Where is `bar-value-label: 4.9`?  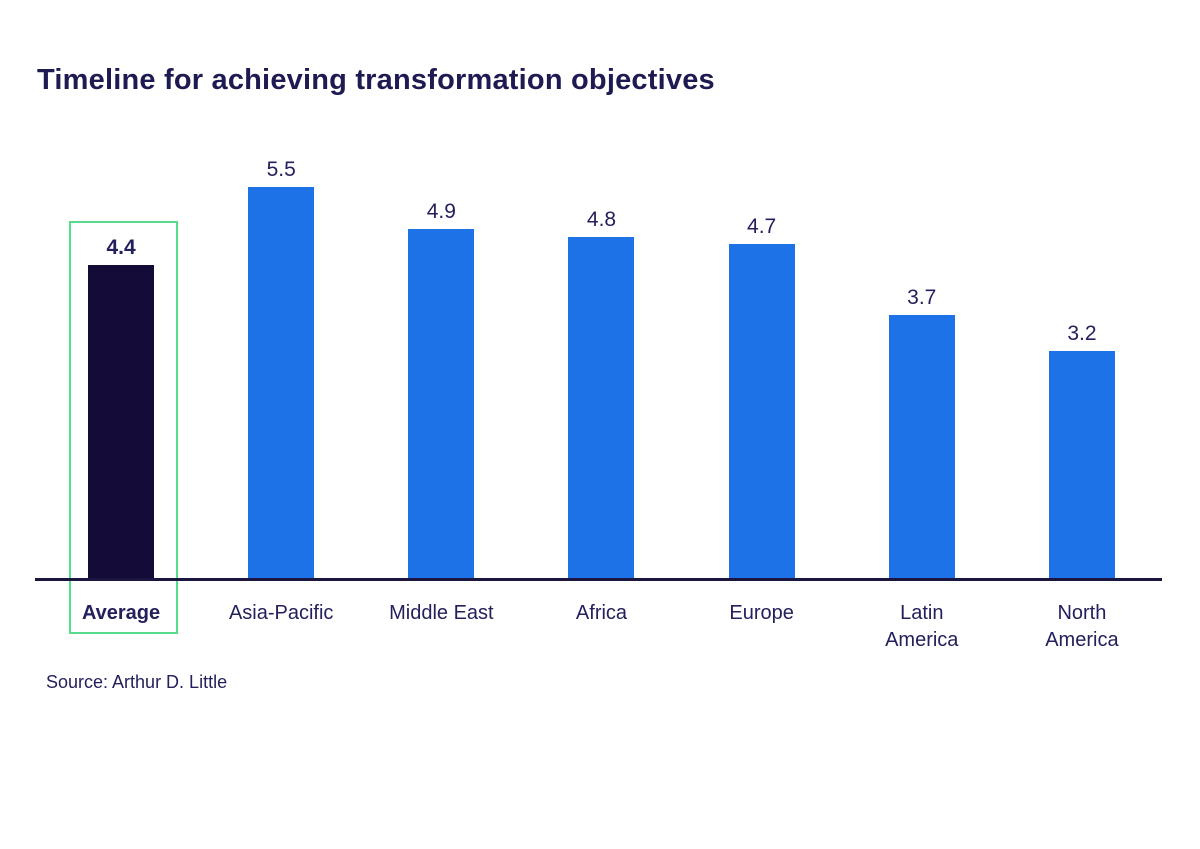 bar-value-label: 4.9 is located at coordinates (441, 212).